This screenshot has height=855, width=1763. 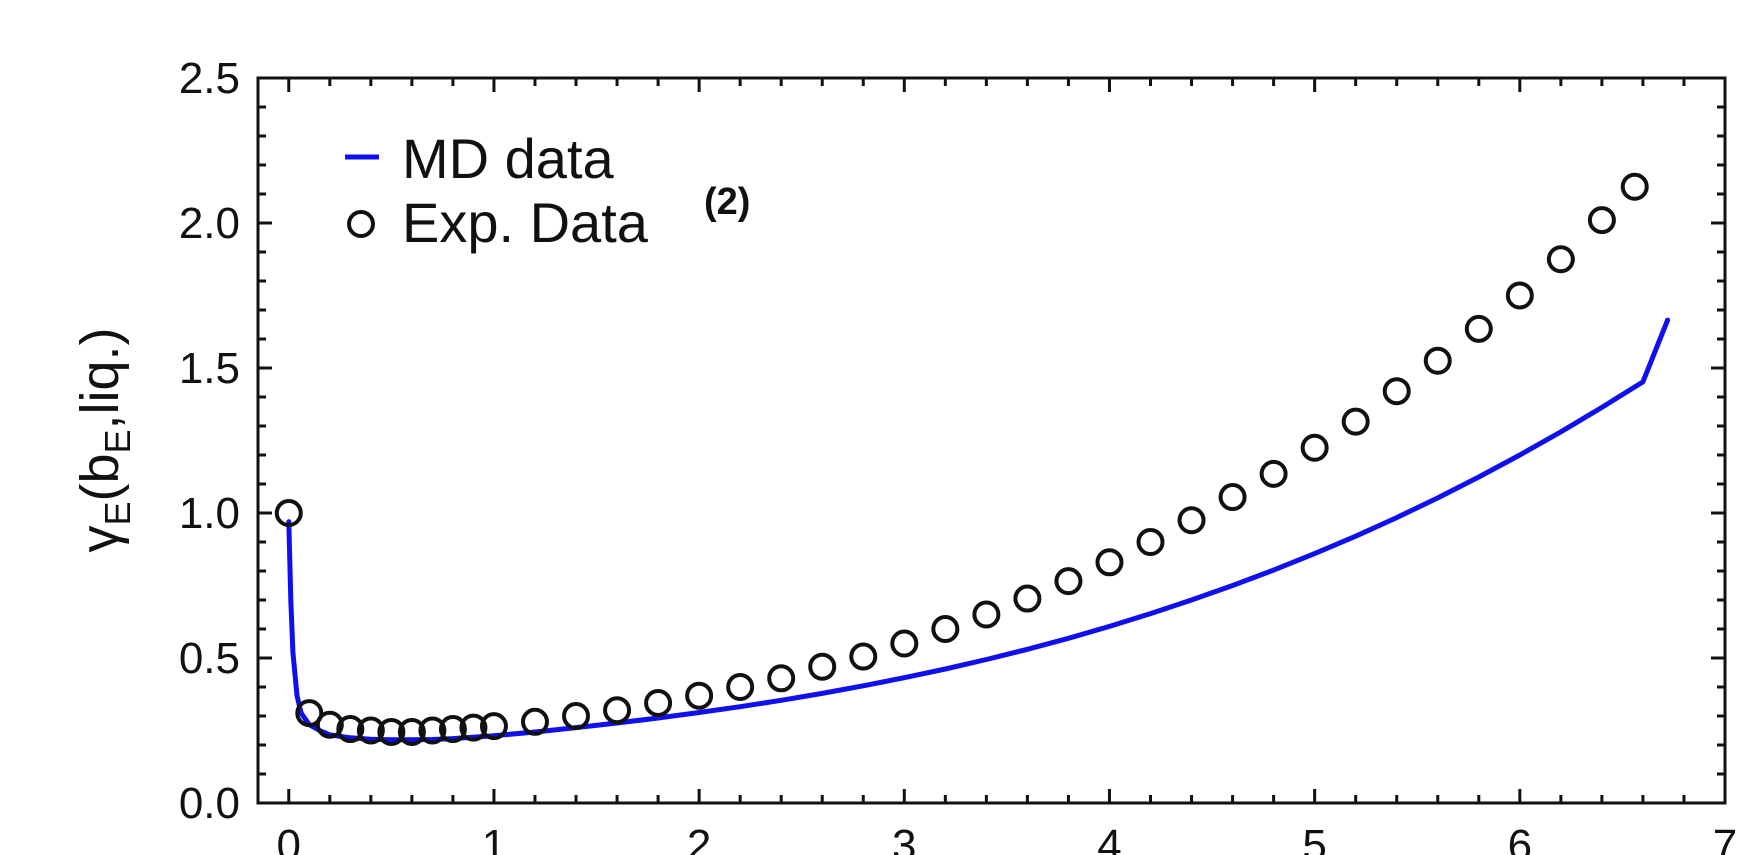 I want to click on y-tick-label: 1.0, so click(x=209, y=513).